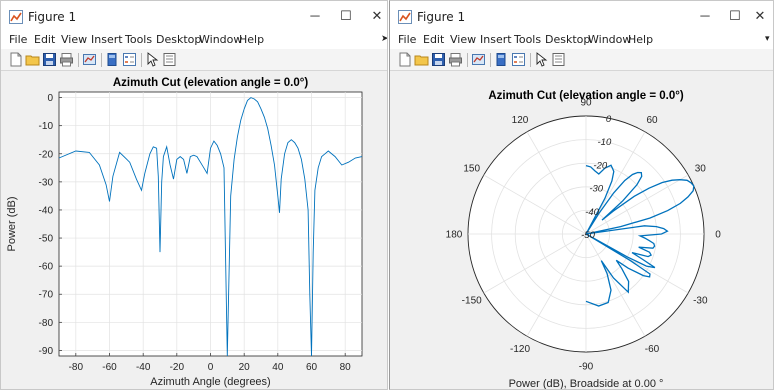  Describe the element at coordinates (46, 239) in the screenshot. I see `y-tick-label: -50` at that location.